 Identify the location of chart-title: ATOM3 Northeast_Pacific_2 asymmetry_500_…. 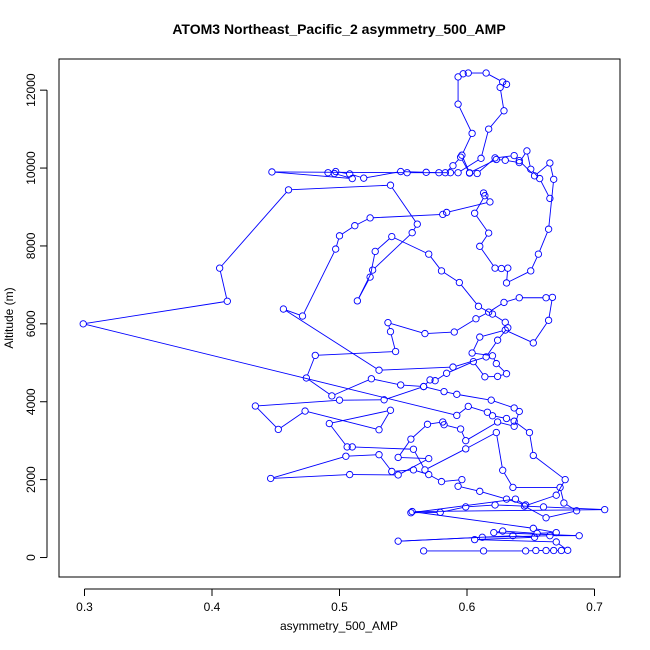
(338, 29).